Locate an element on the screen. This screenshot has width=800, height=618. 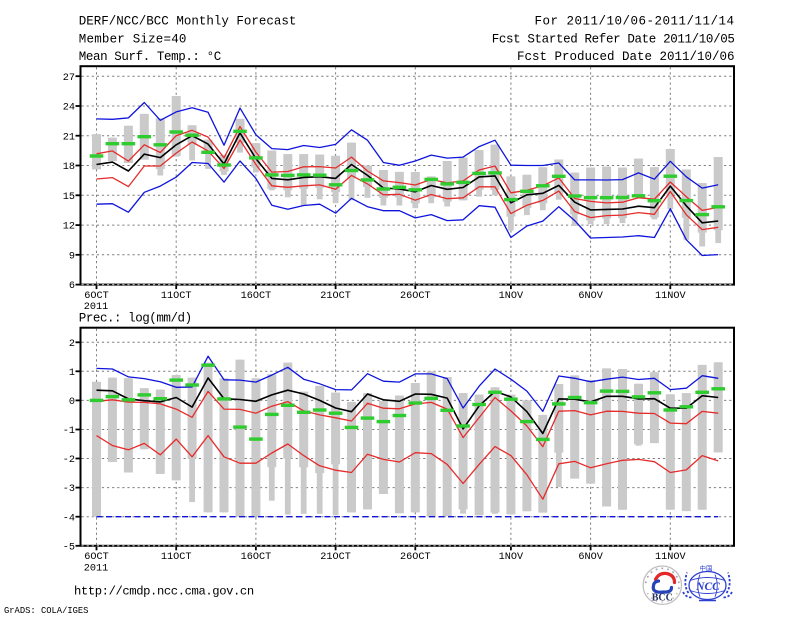
svg-text: NCC is located at coordinates (707, 587).